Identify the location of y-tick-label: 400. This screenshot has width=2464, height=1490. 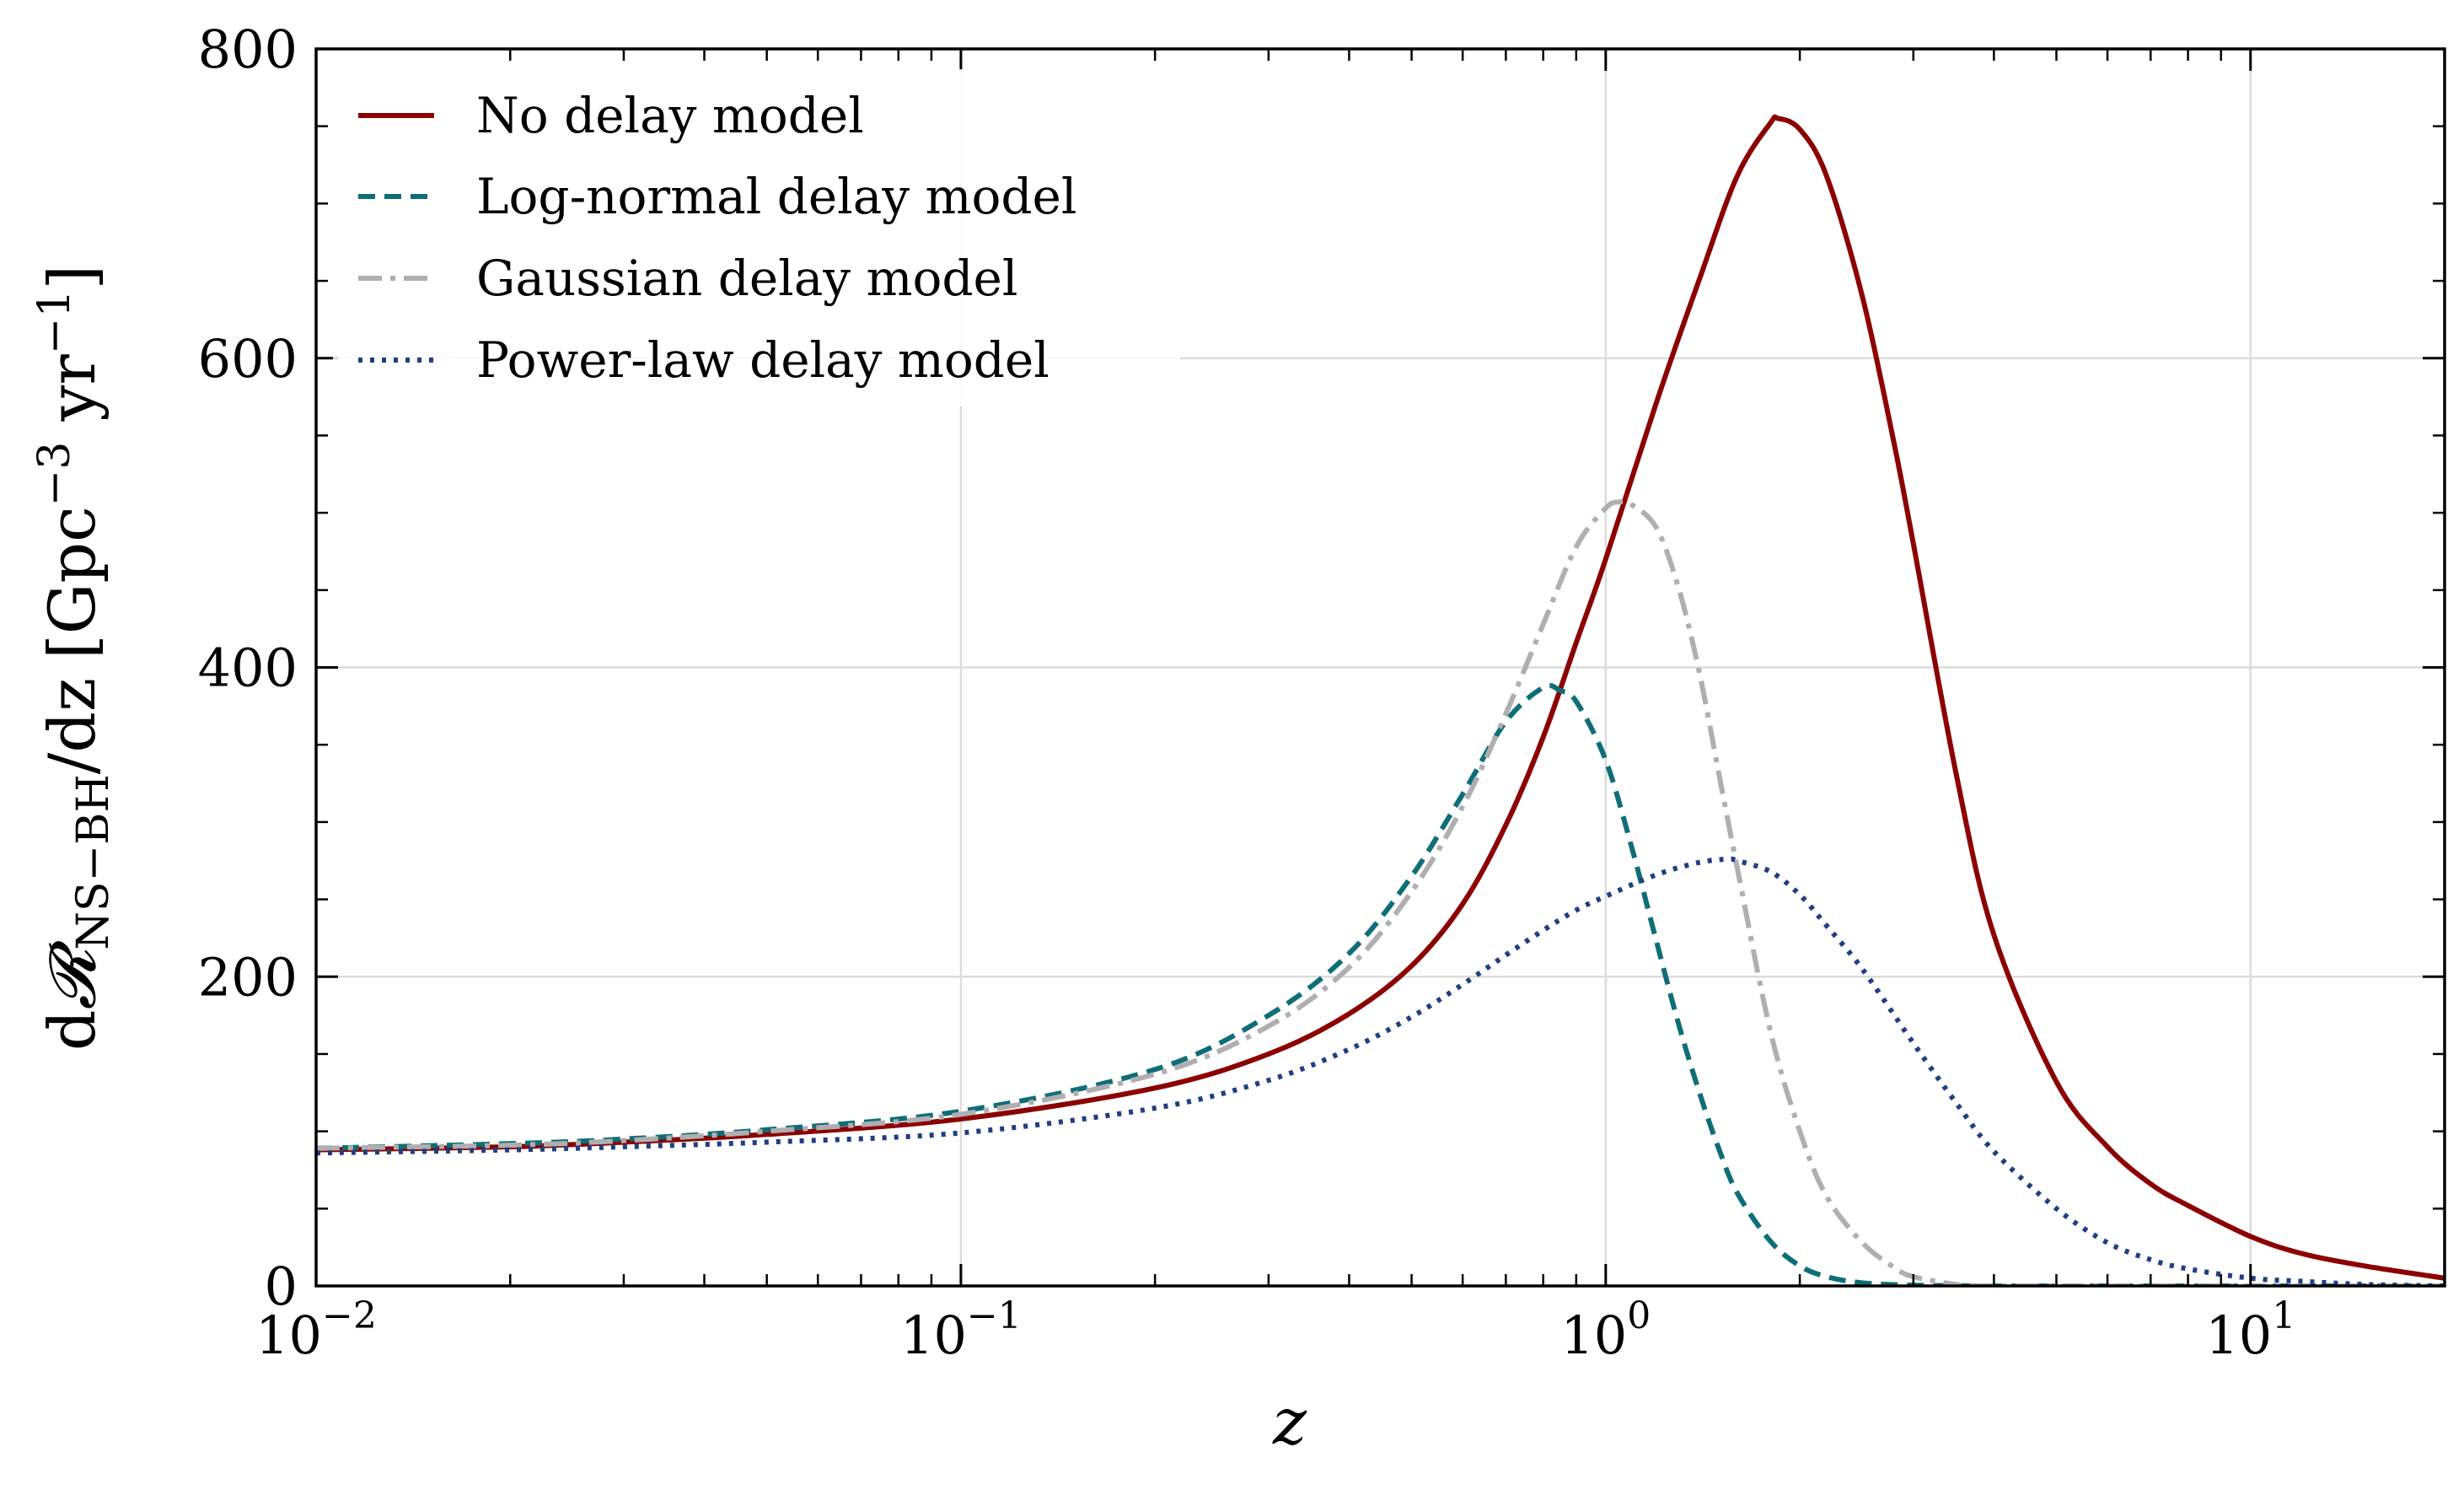
(248, 668).